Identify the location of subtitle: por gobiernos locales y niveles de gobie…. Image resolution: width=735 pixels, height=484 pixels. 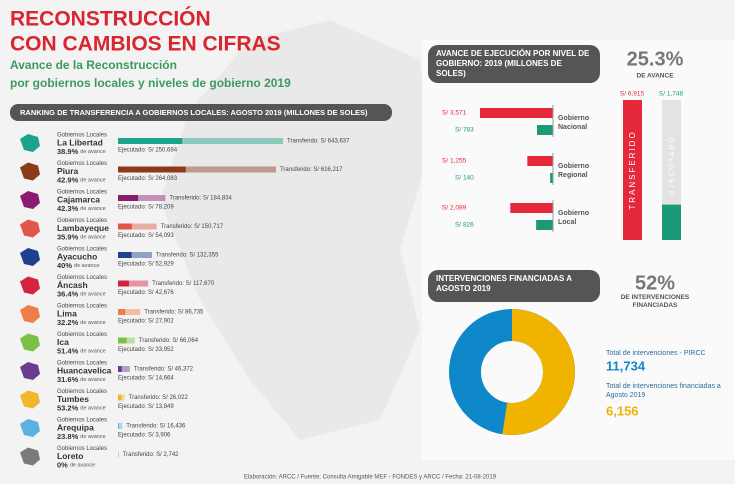
(150, 83).